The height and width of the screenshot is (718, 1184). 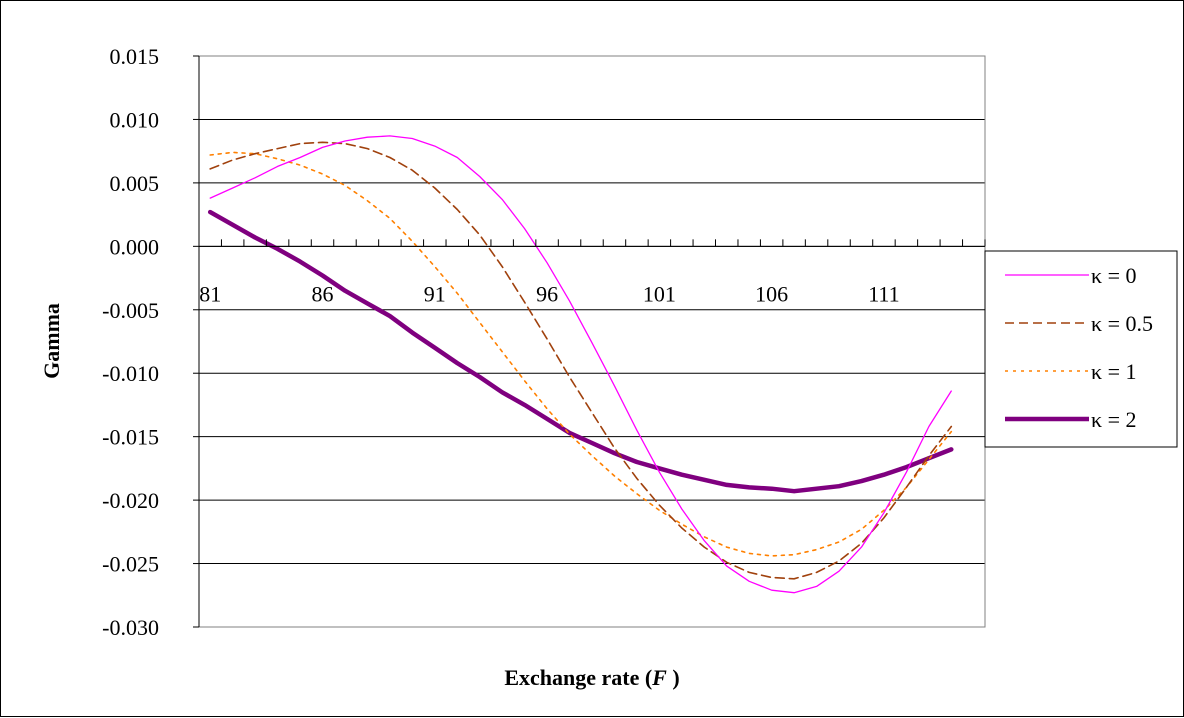 I want to click on y-tick-label: -0.005, so click(x=130, y=310).